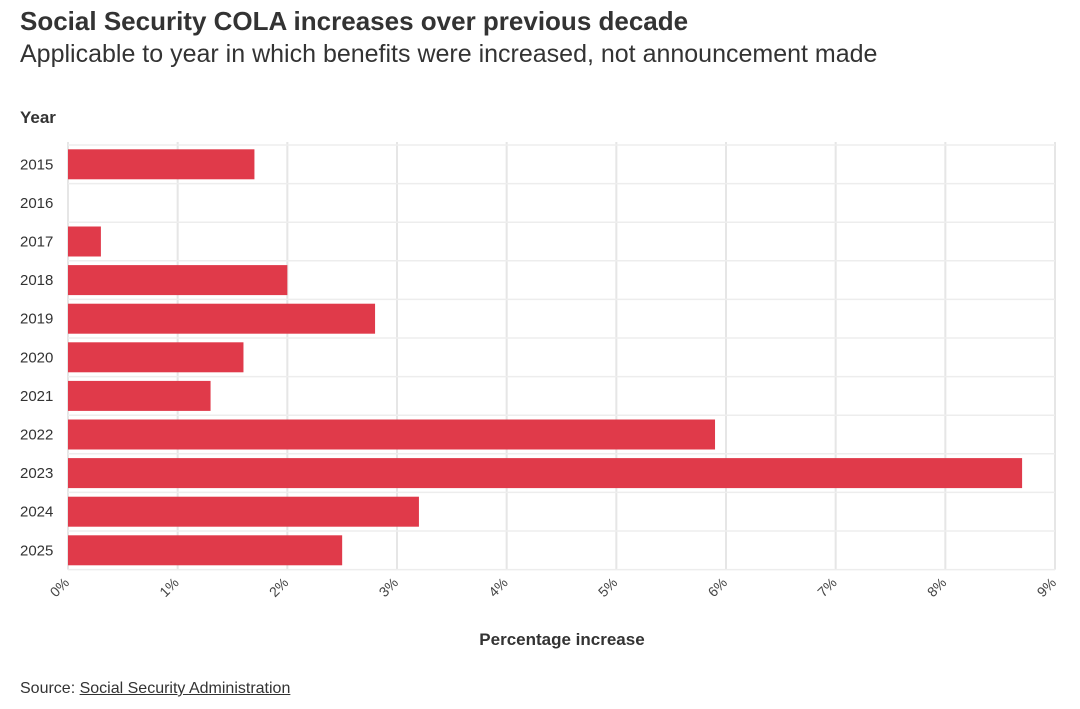 The image size is (1080, 709). What do you see at coordinates (222, 318) in the screenshot?
I see `bar-2019` at bounding box center [222, 318].